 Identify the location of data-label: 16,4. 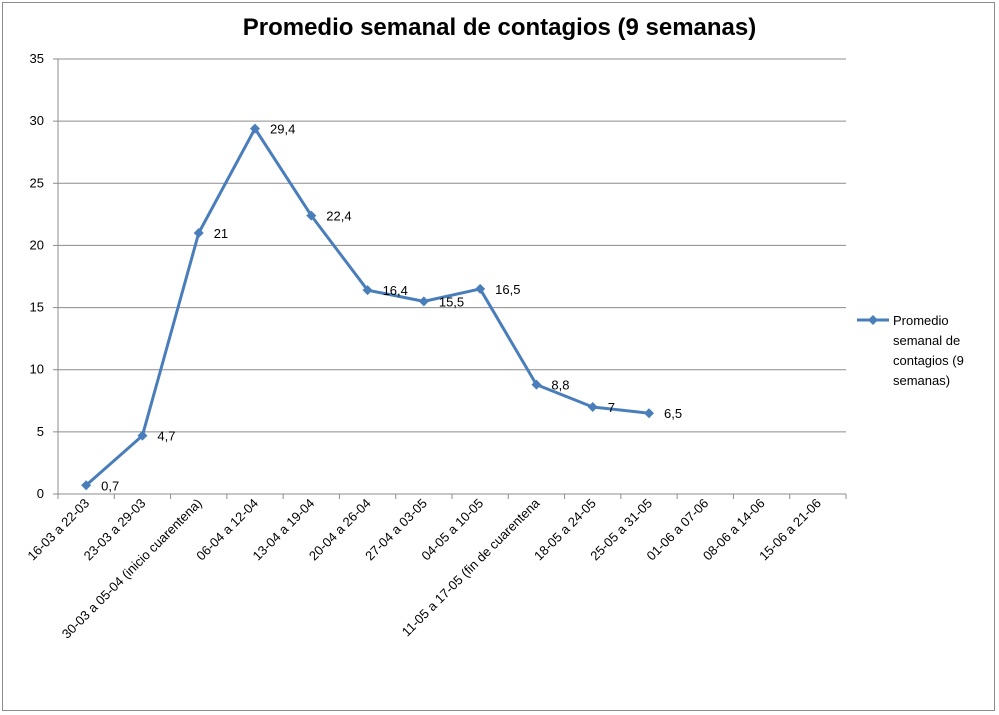
(395, 290).